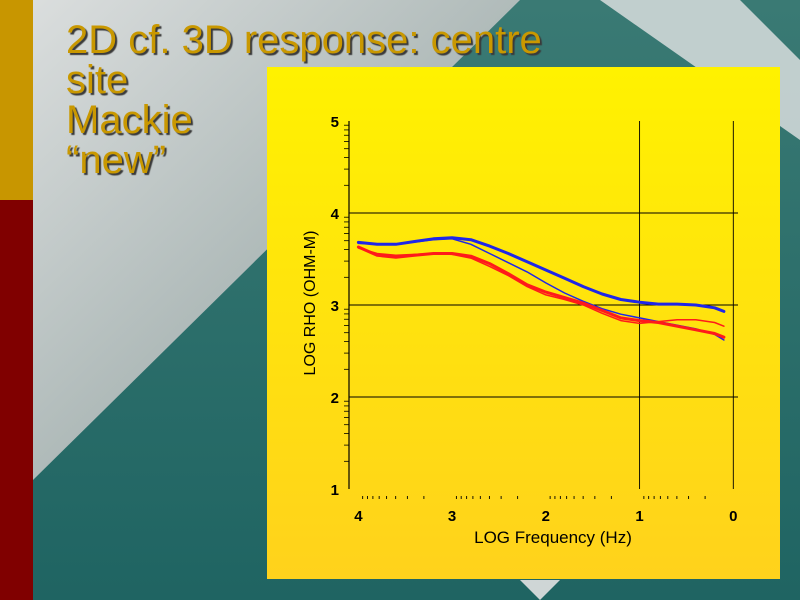  I want to click on title-line: “new”, so click(116, 160).